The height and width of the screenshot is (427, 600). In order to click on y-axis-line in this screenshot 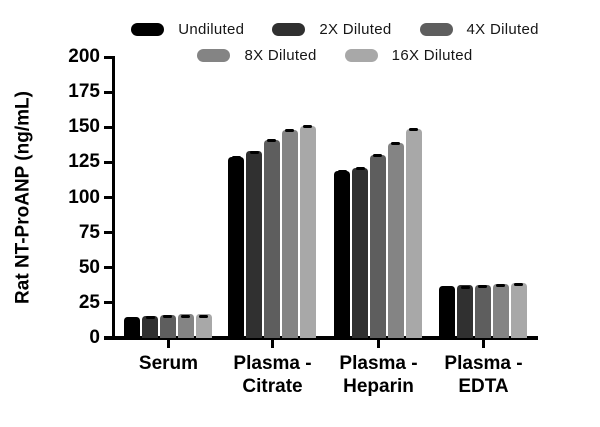, I will do `click(113, 197)`.